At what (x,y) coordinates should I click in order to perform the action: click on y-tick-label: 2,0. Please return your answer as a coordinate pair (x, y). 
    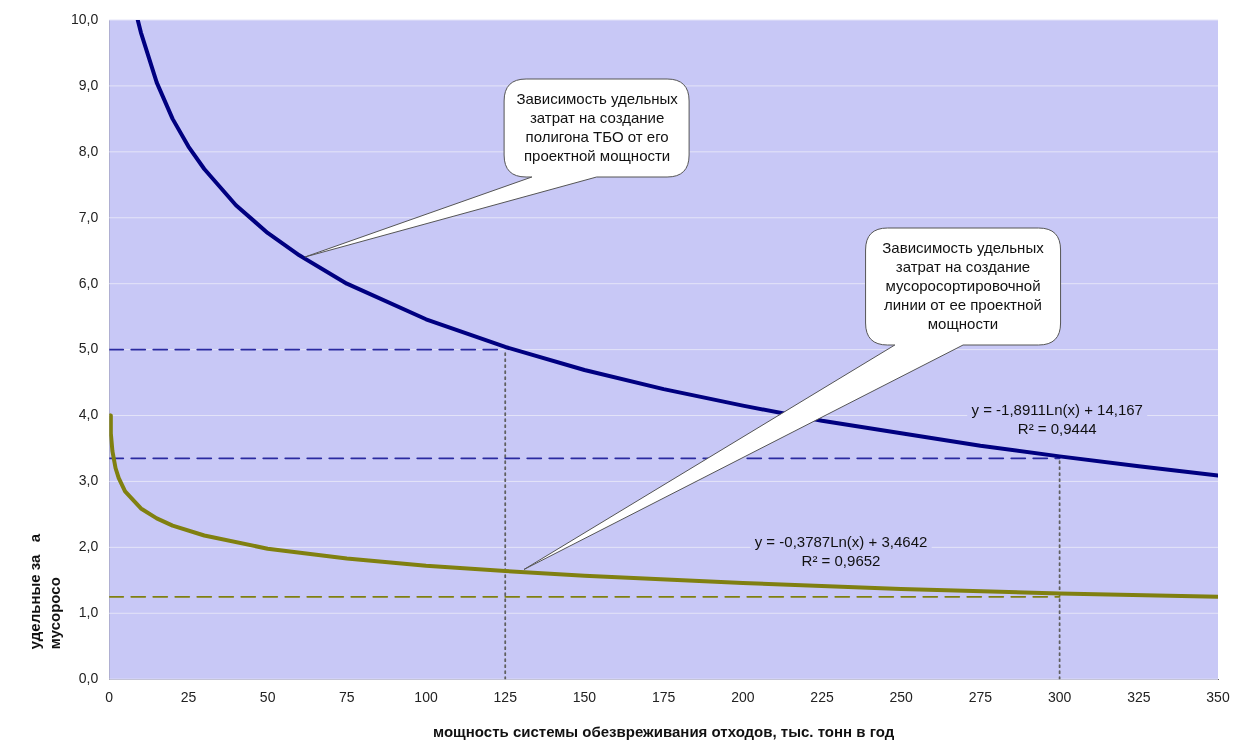
    Looking at the image, I should click on (88, 546).